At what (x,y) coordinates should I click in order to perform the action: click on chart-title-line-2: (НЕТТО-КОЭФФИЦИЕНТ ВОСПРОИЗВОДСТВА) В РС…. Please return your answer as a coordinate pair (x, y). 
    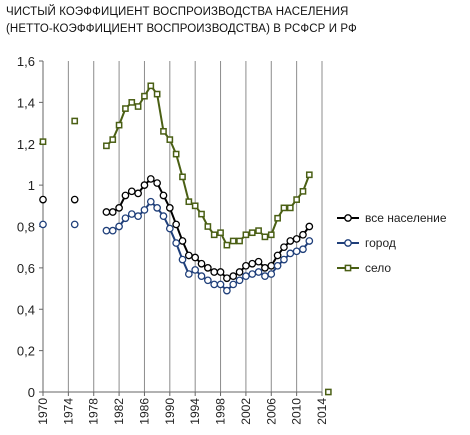
    Looking at the image, I should click on (181, 29).